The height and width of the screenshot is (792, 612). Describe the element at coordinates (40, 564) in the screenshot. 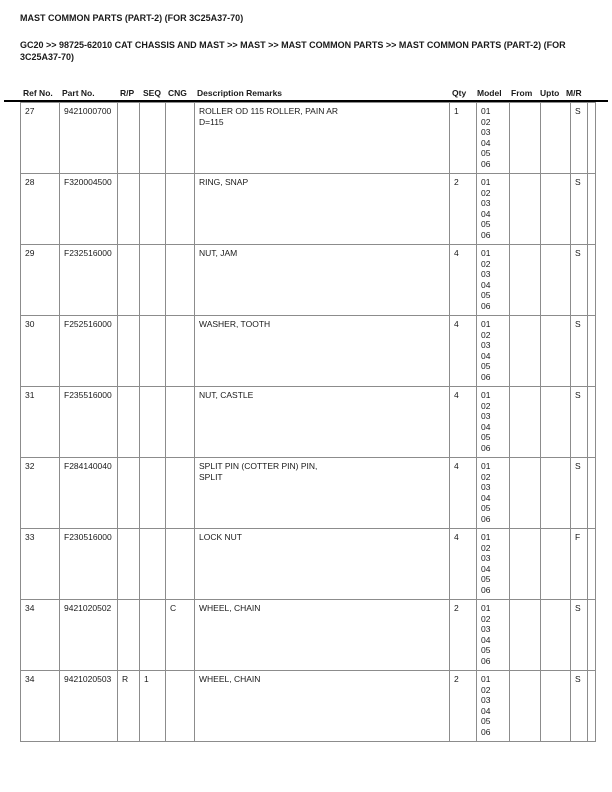

I see `ref-no-cell: 33` at that location.